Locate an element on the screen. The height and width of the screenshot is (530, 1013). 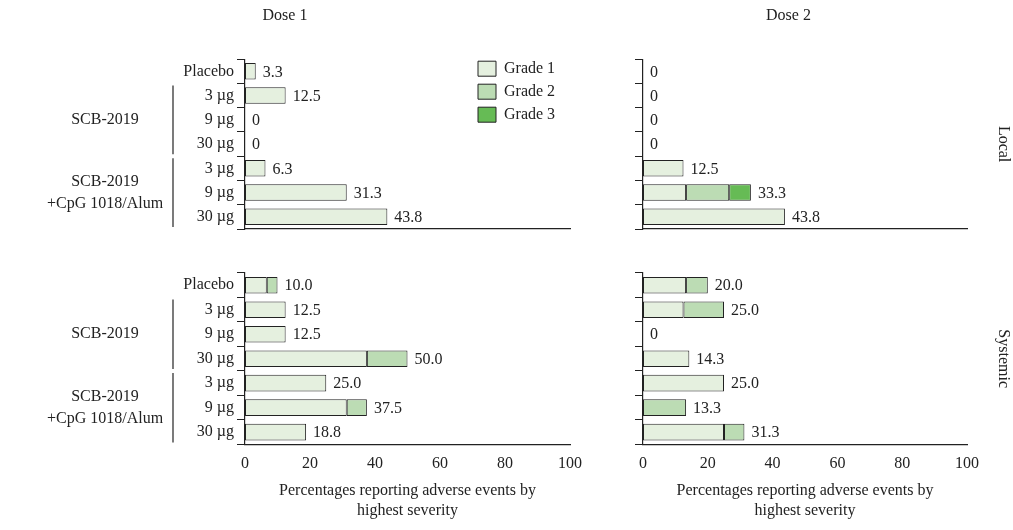
chart-title: Dose 2 is located at coordinates (788, 14).